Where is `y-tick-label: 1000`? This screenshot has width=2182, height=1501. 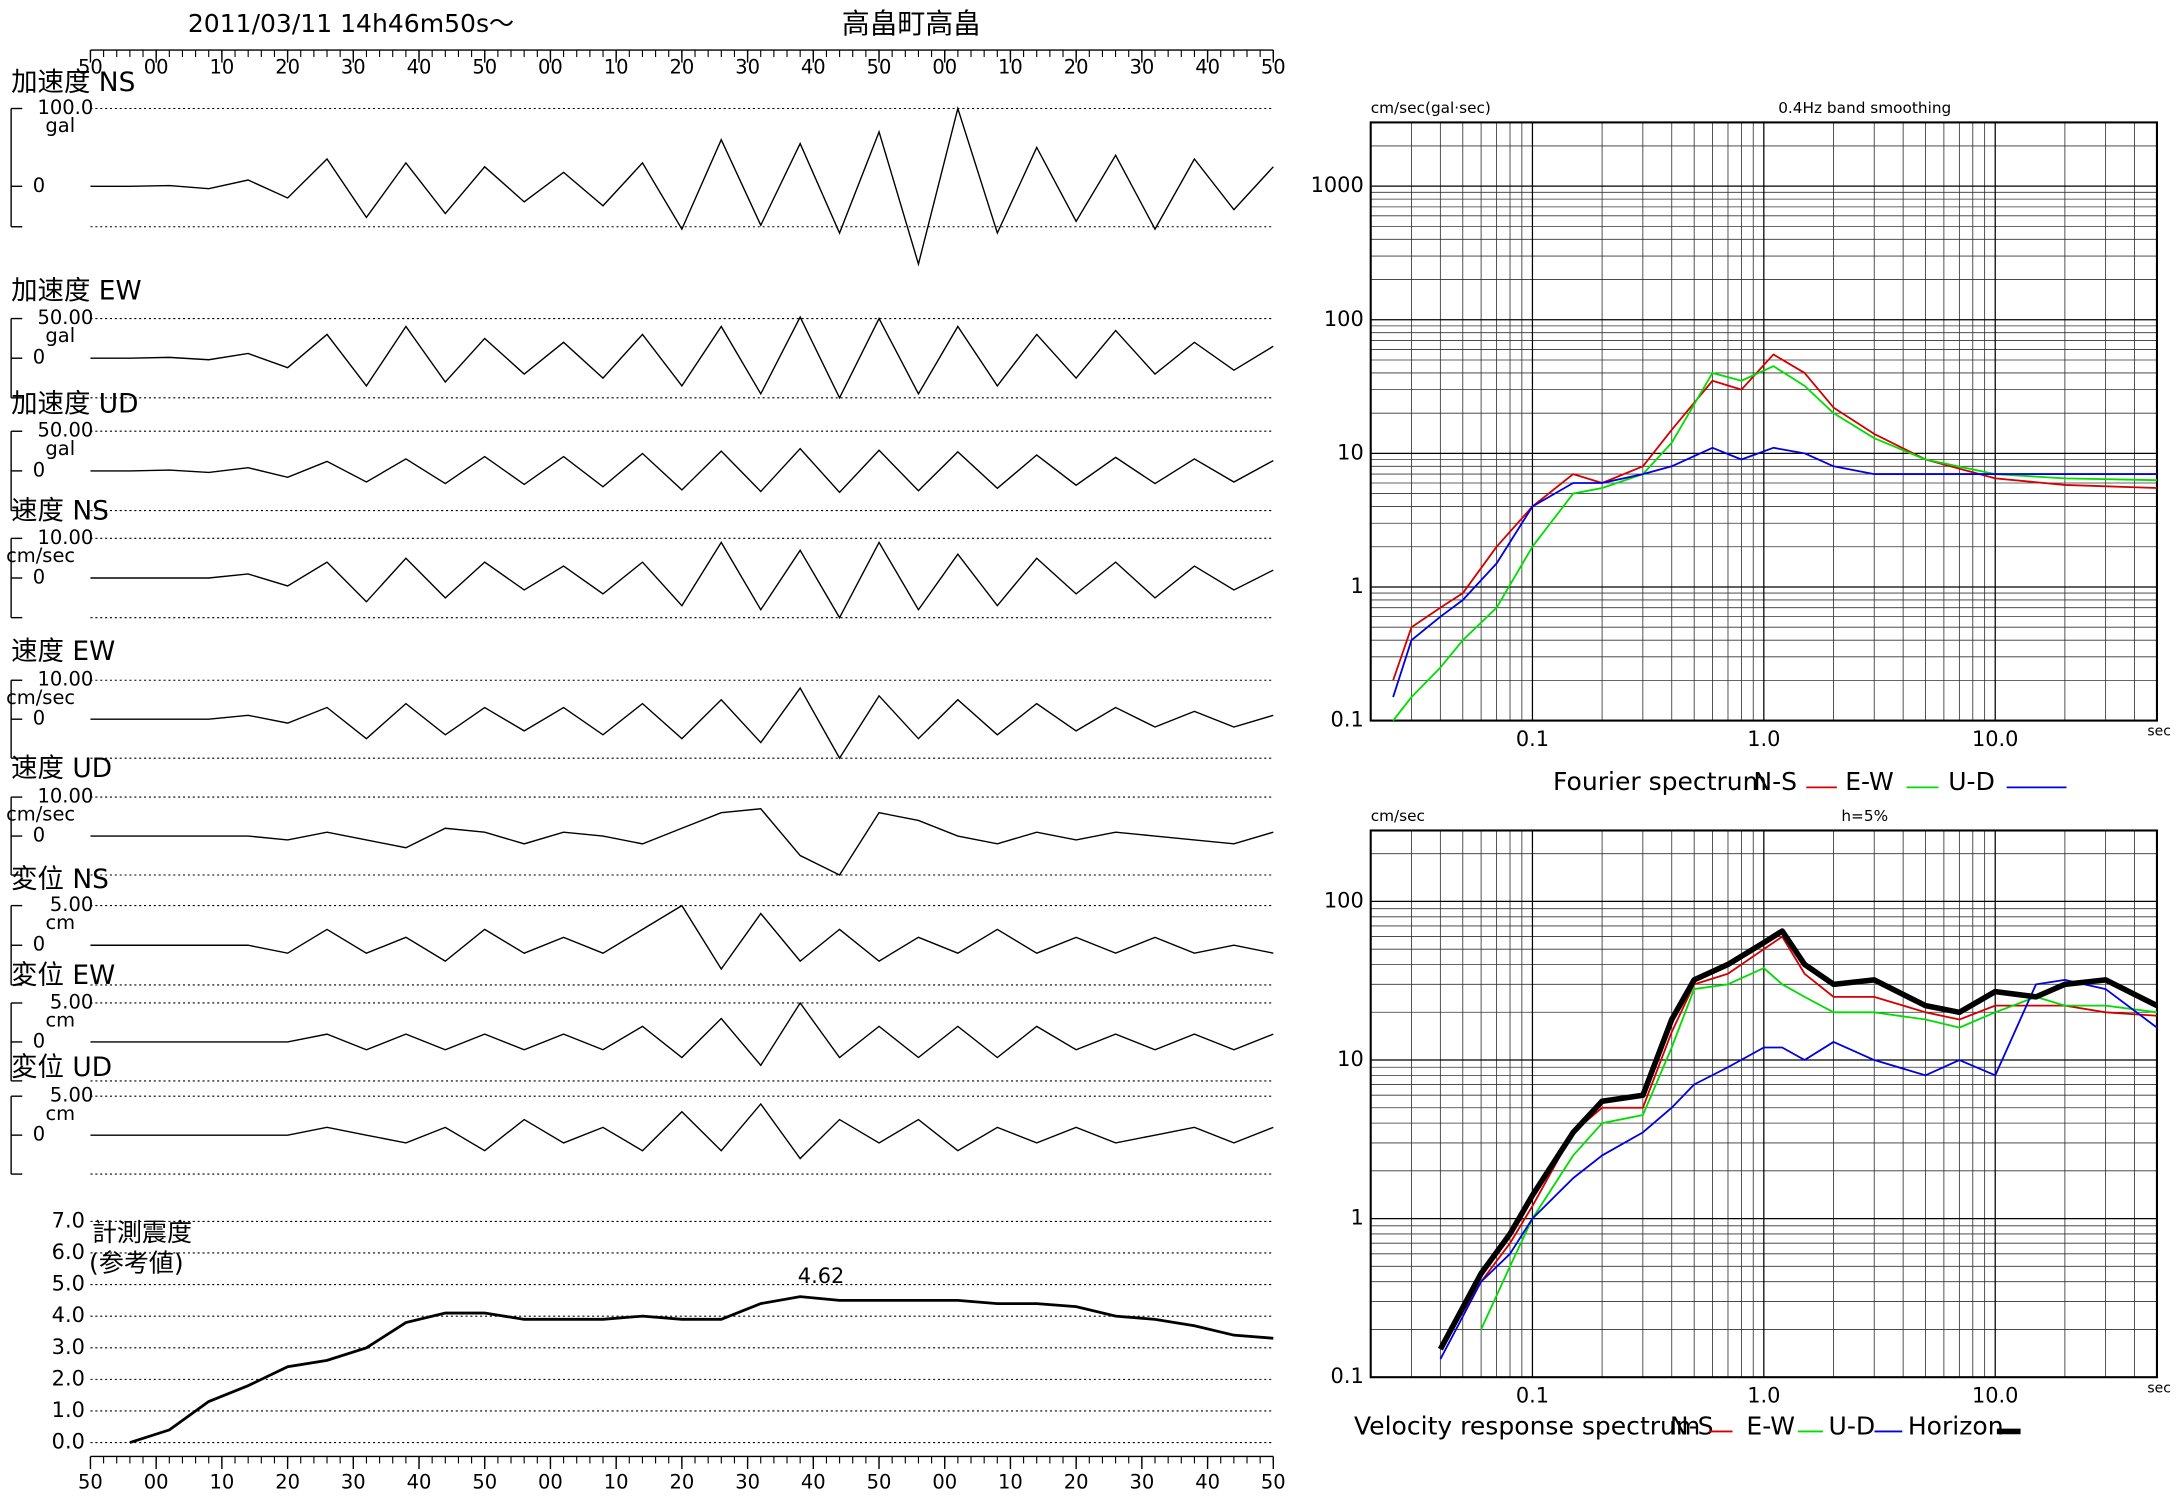 y-tick-label: 1000 is located at coordinates (1337, 185).